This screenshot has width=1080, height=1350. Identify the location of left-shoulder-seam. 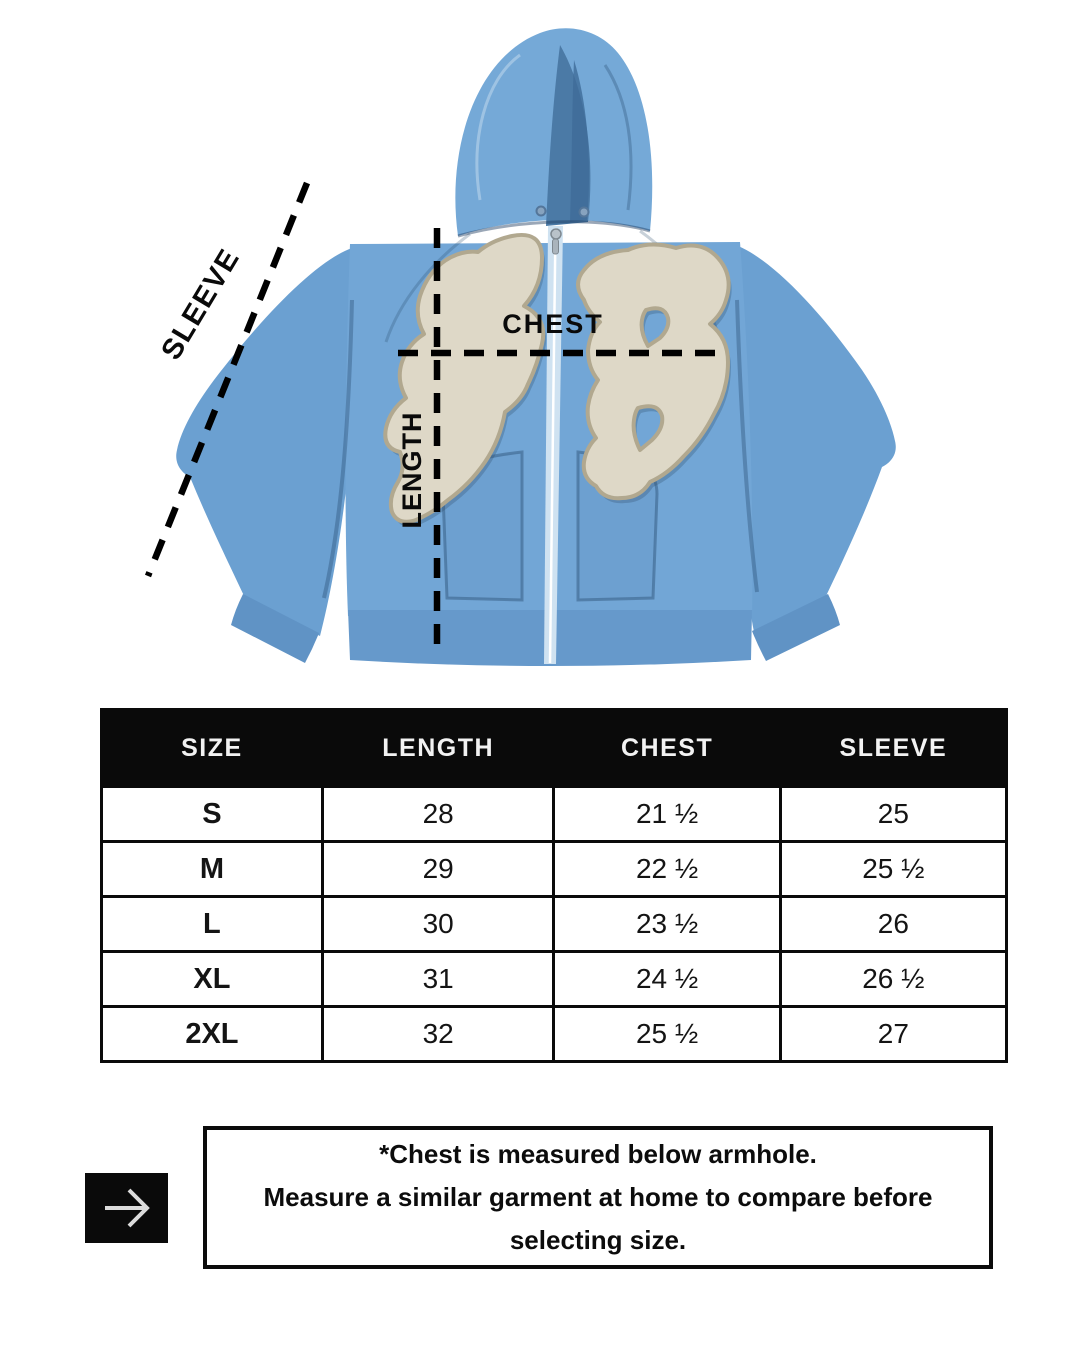
(427, 287).